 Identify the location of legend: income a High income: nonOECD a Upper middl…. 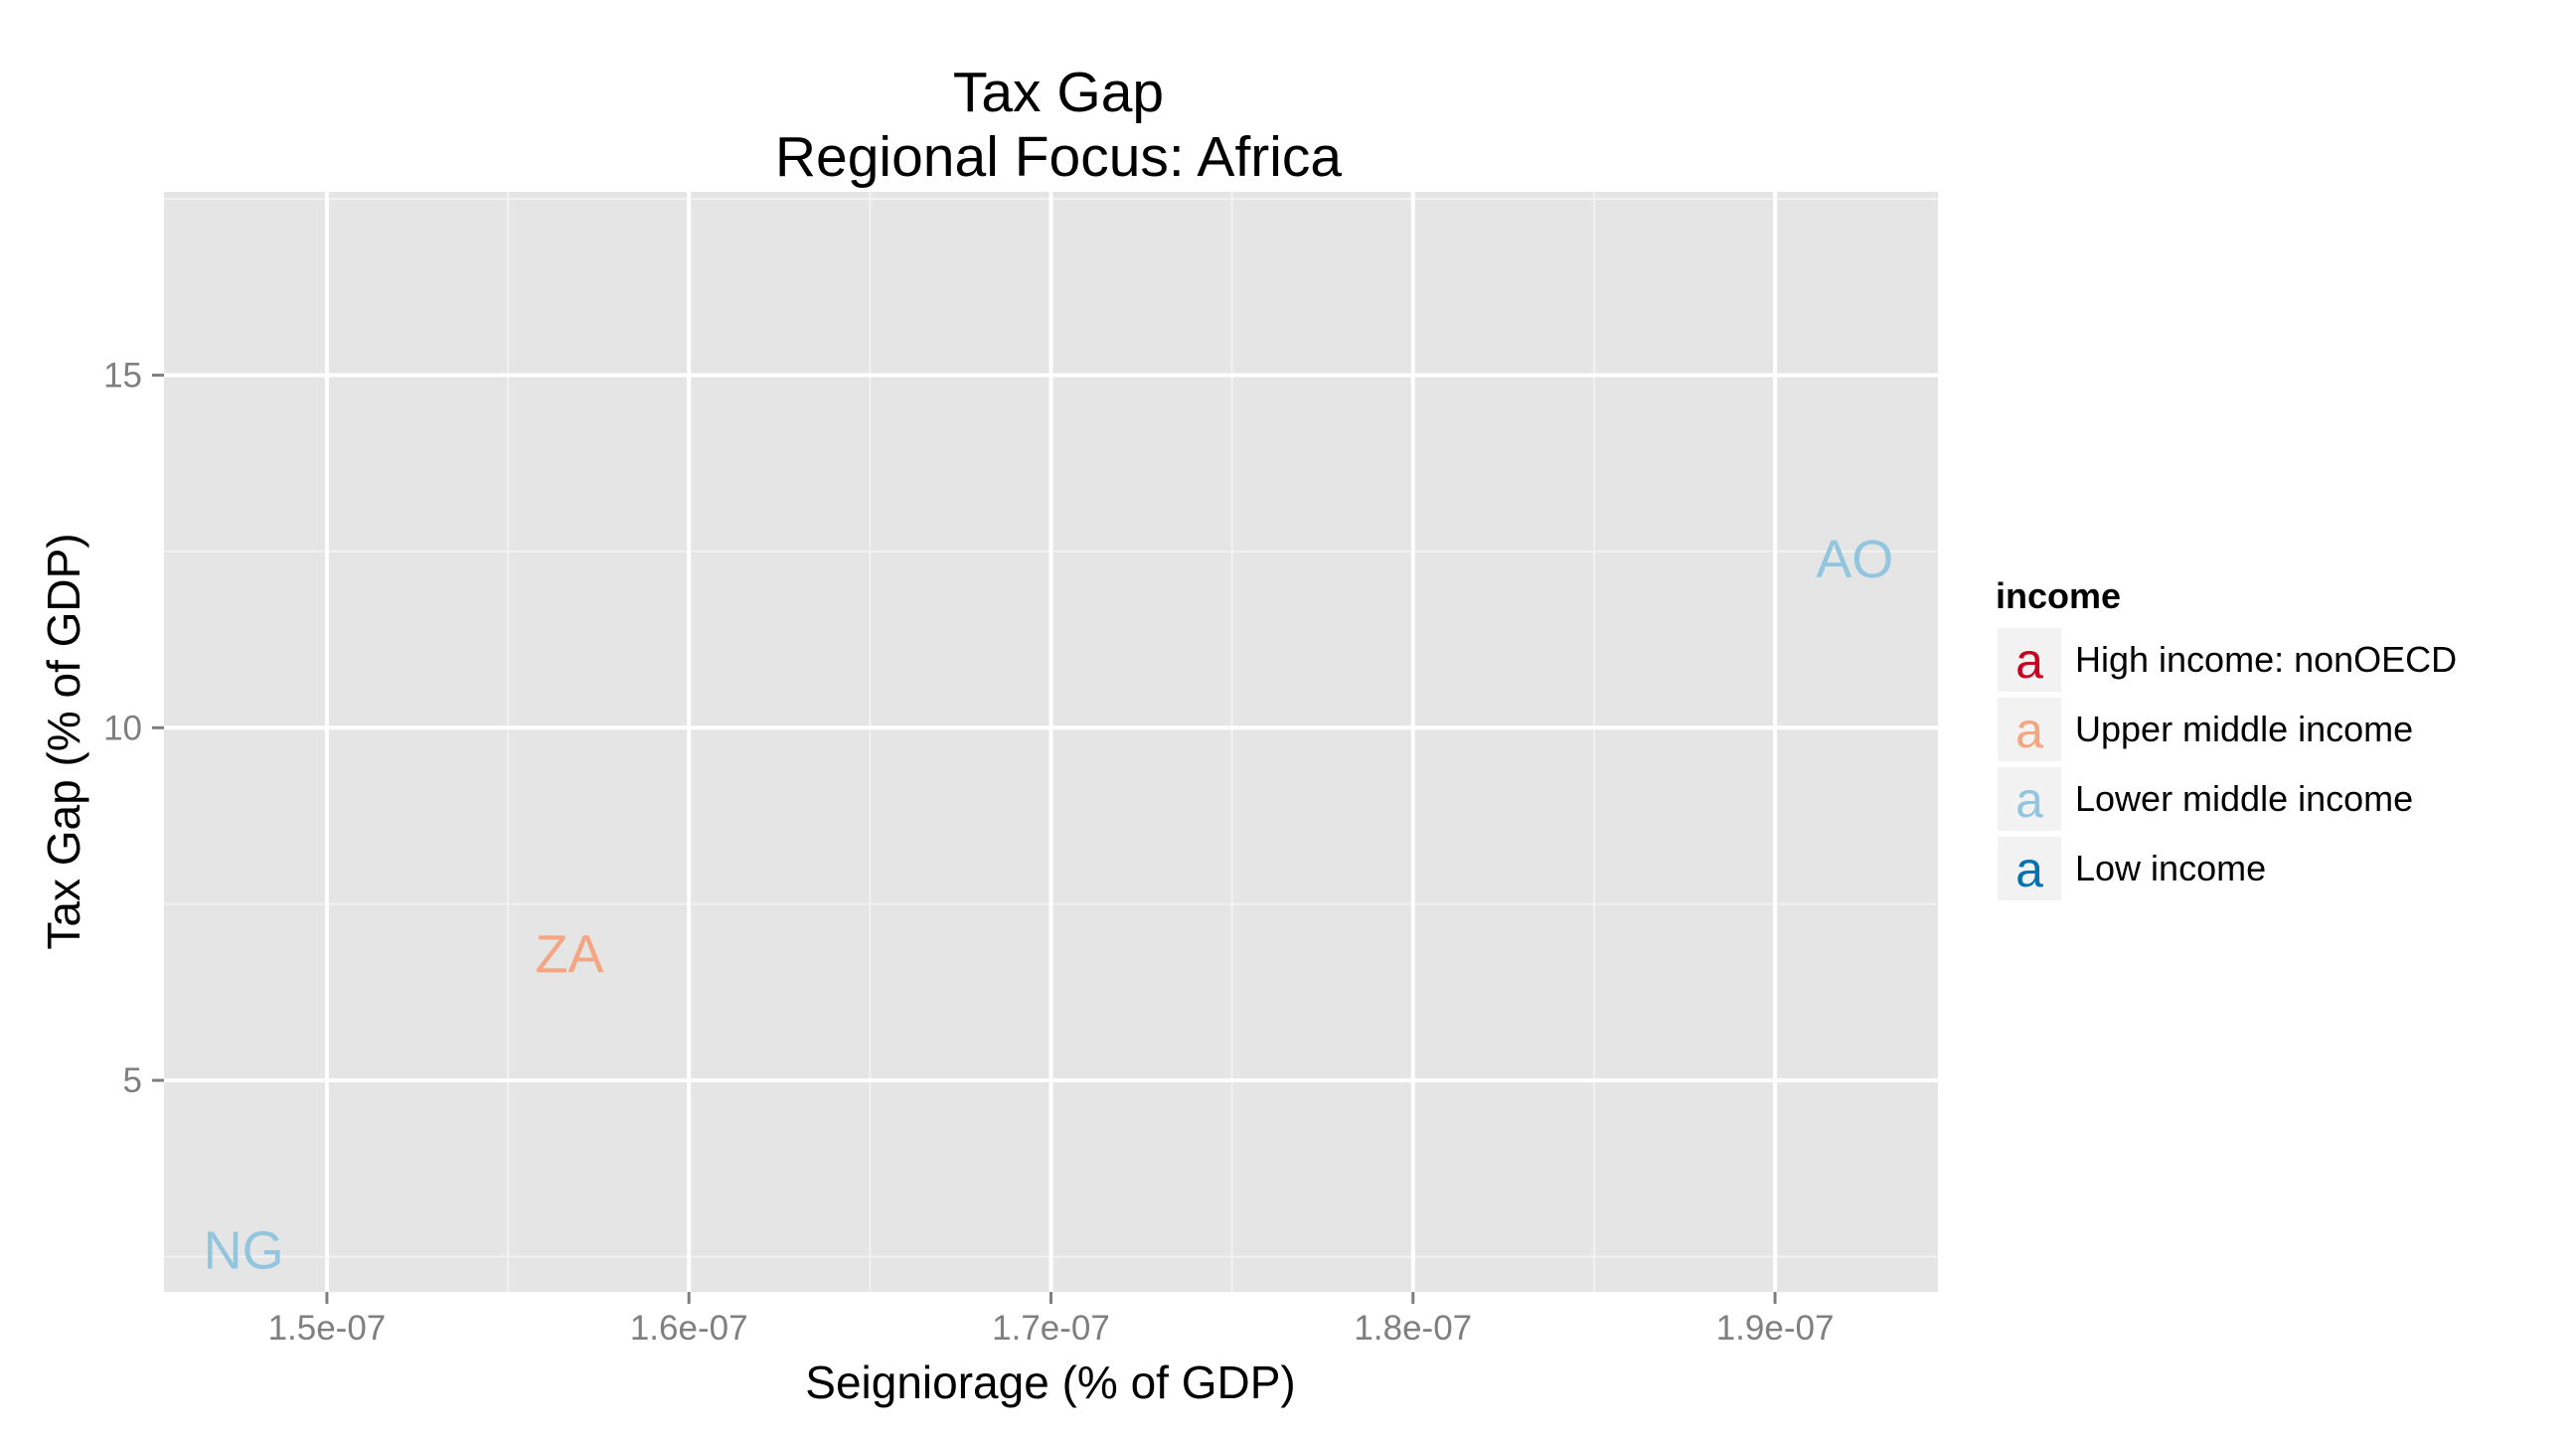
(2226, 737).